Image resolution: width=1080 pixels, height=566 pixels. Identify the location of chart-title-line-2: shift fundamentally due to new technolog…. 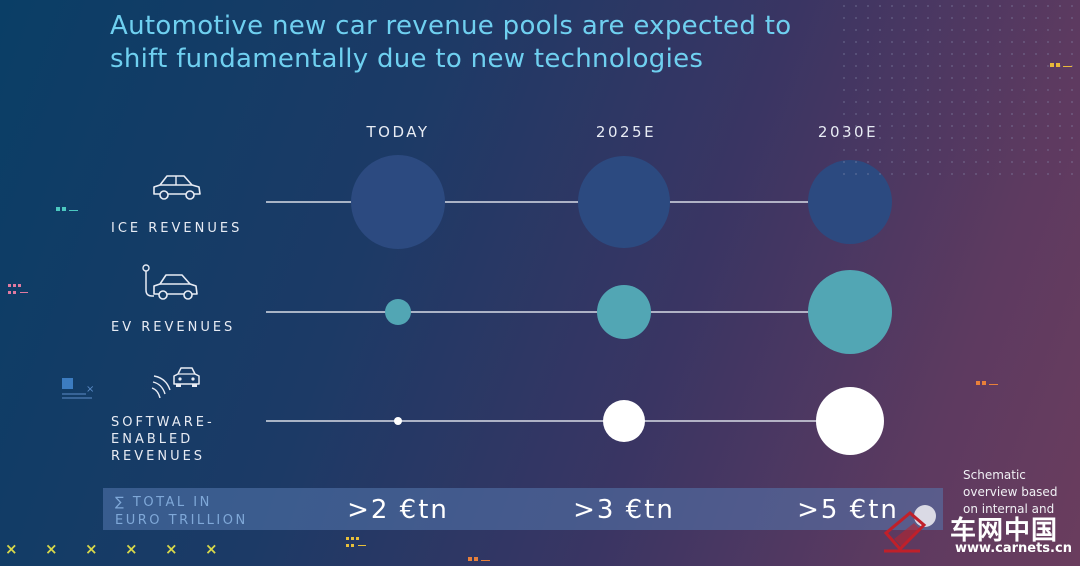
(407, 59).